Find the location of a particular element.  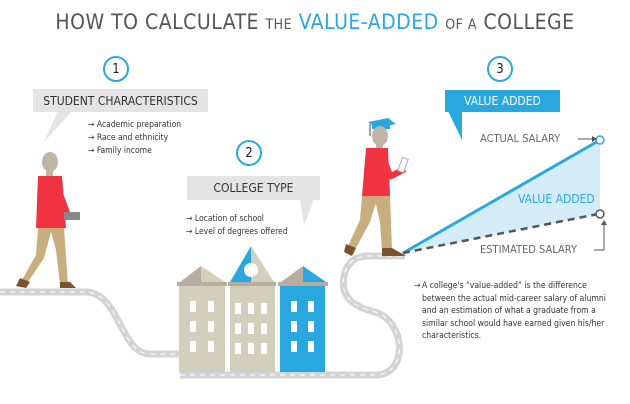

college-type-heading: COLLEGE TYPE is located at coordinates (253, 188).